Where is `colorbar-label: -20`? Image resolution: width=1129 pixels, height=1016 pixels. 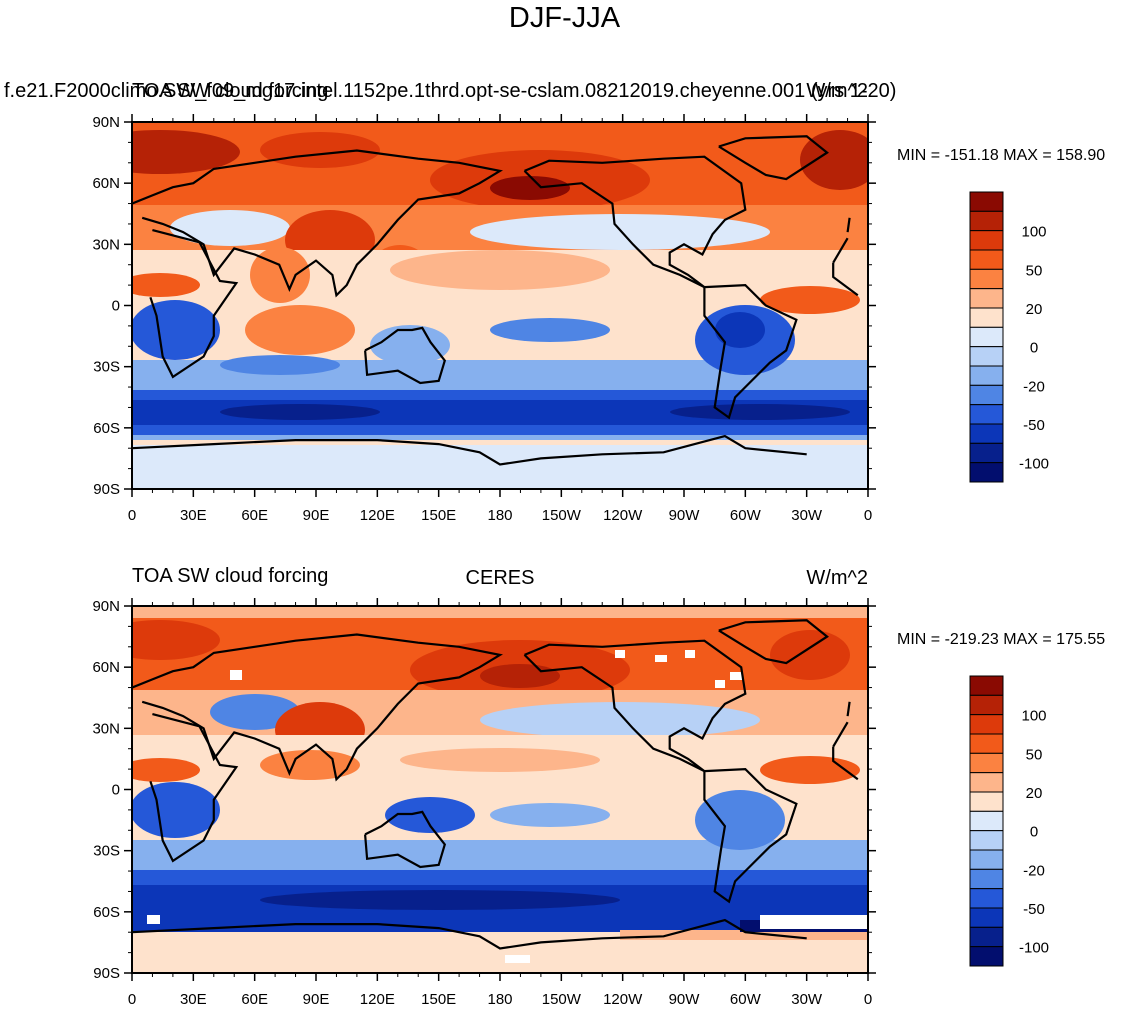 colorbar-label: -20 is located at coordinates (1034, 870).